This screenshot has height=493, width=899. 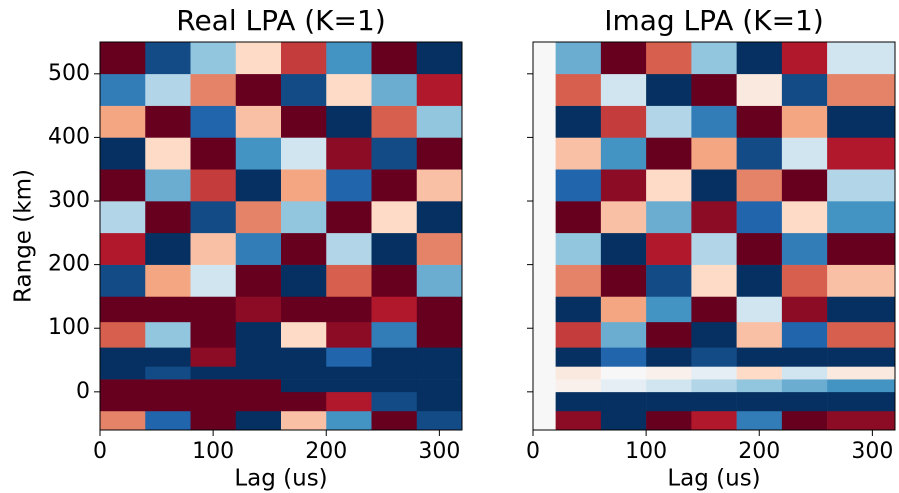 What do you see at coordinates (439, 451) in the screenshot?
I see `x-tick-label: 300` at bounding box center [439, 451].